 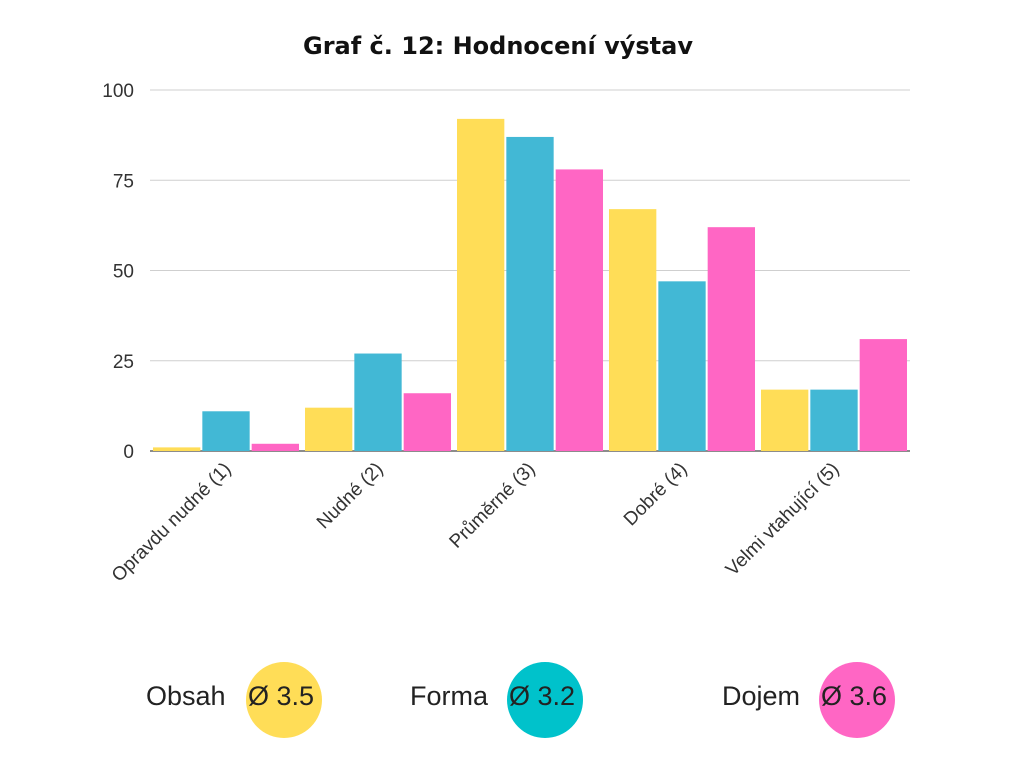 I want to click on legend-item-dojem: Dojem Ø 3.6, so click(x=812, y=700).